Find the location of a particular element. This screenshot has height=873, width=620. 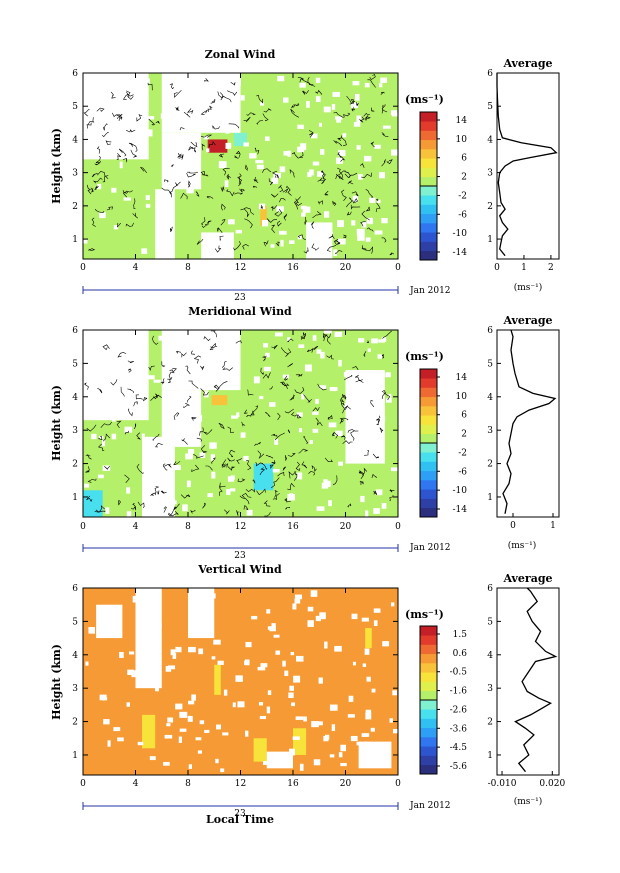

x-tick-label: 8 is located at coordinates (188, 784).